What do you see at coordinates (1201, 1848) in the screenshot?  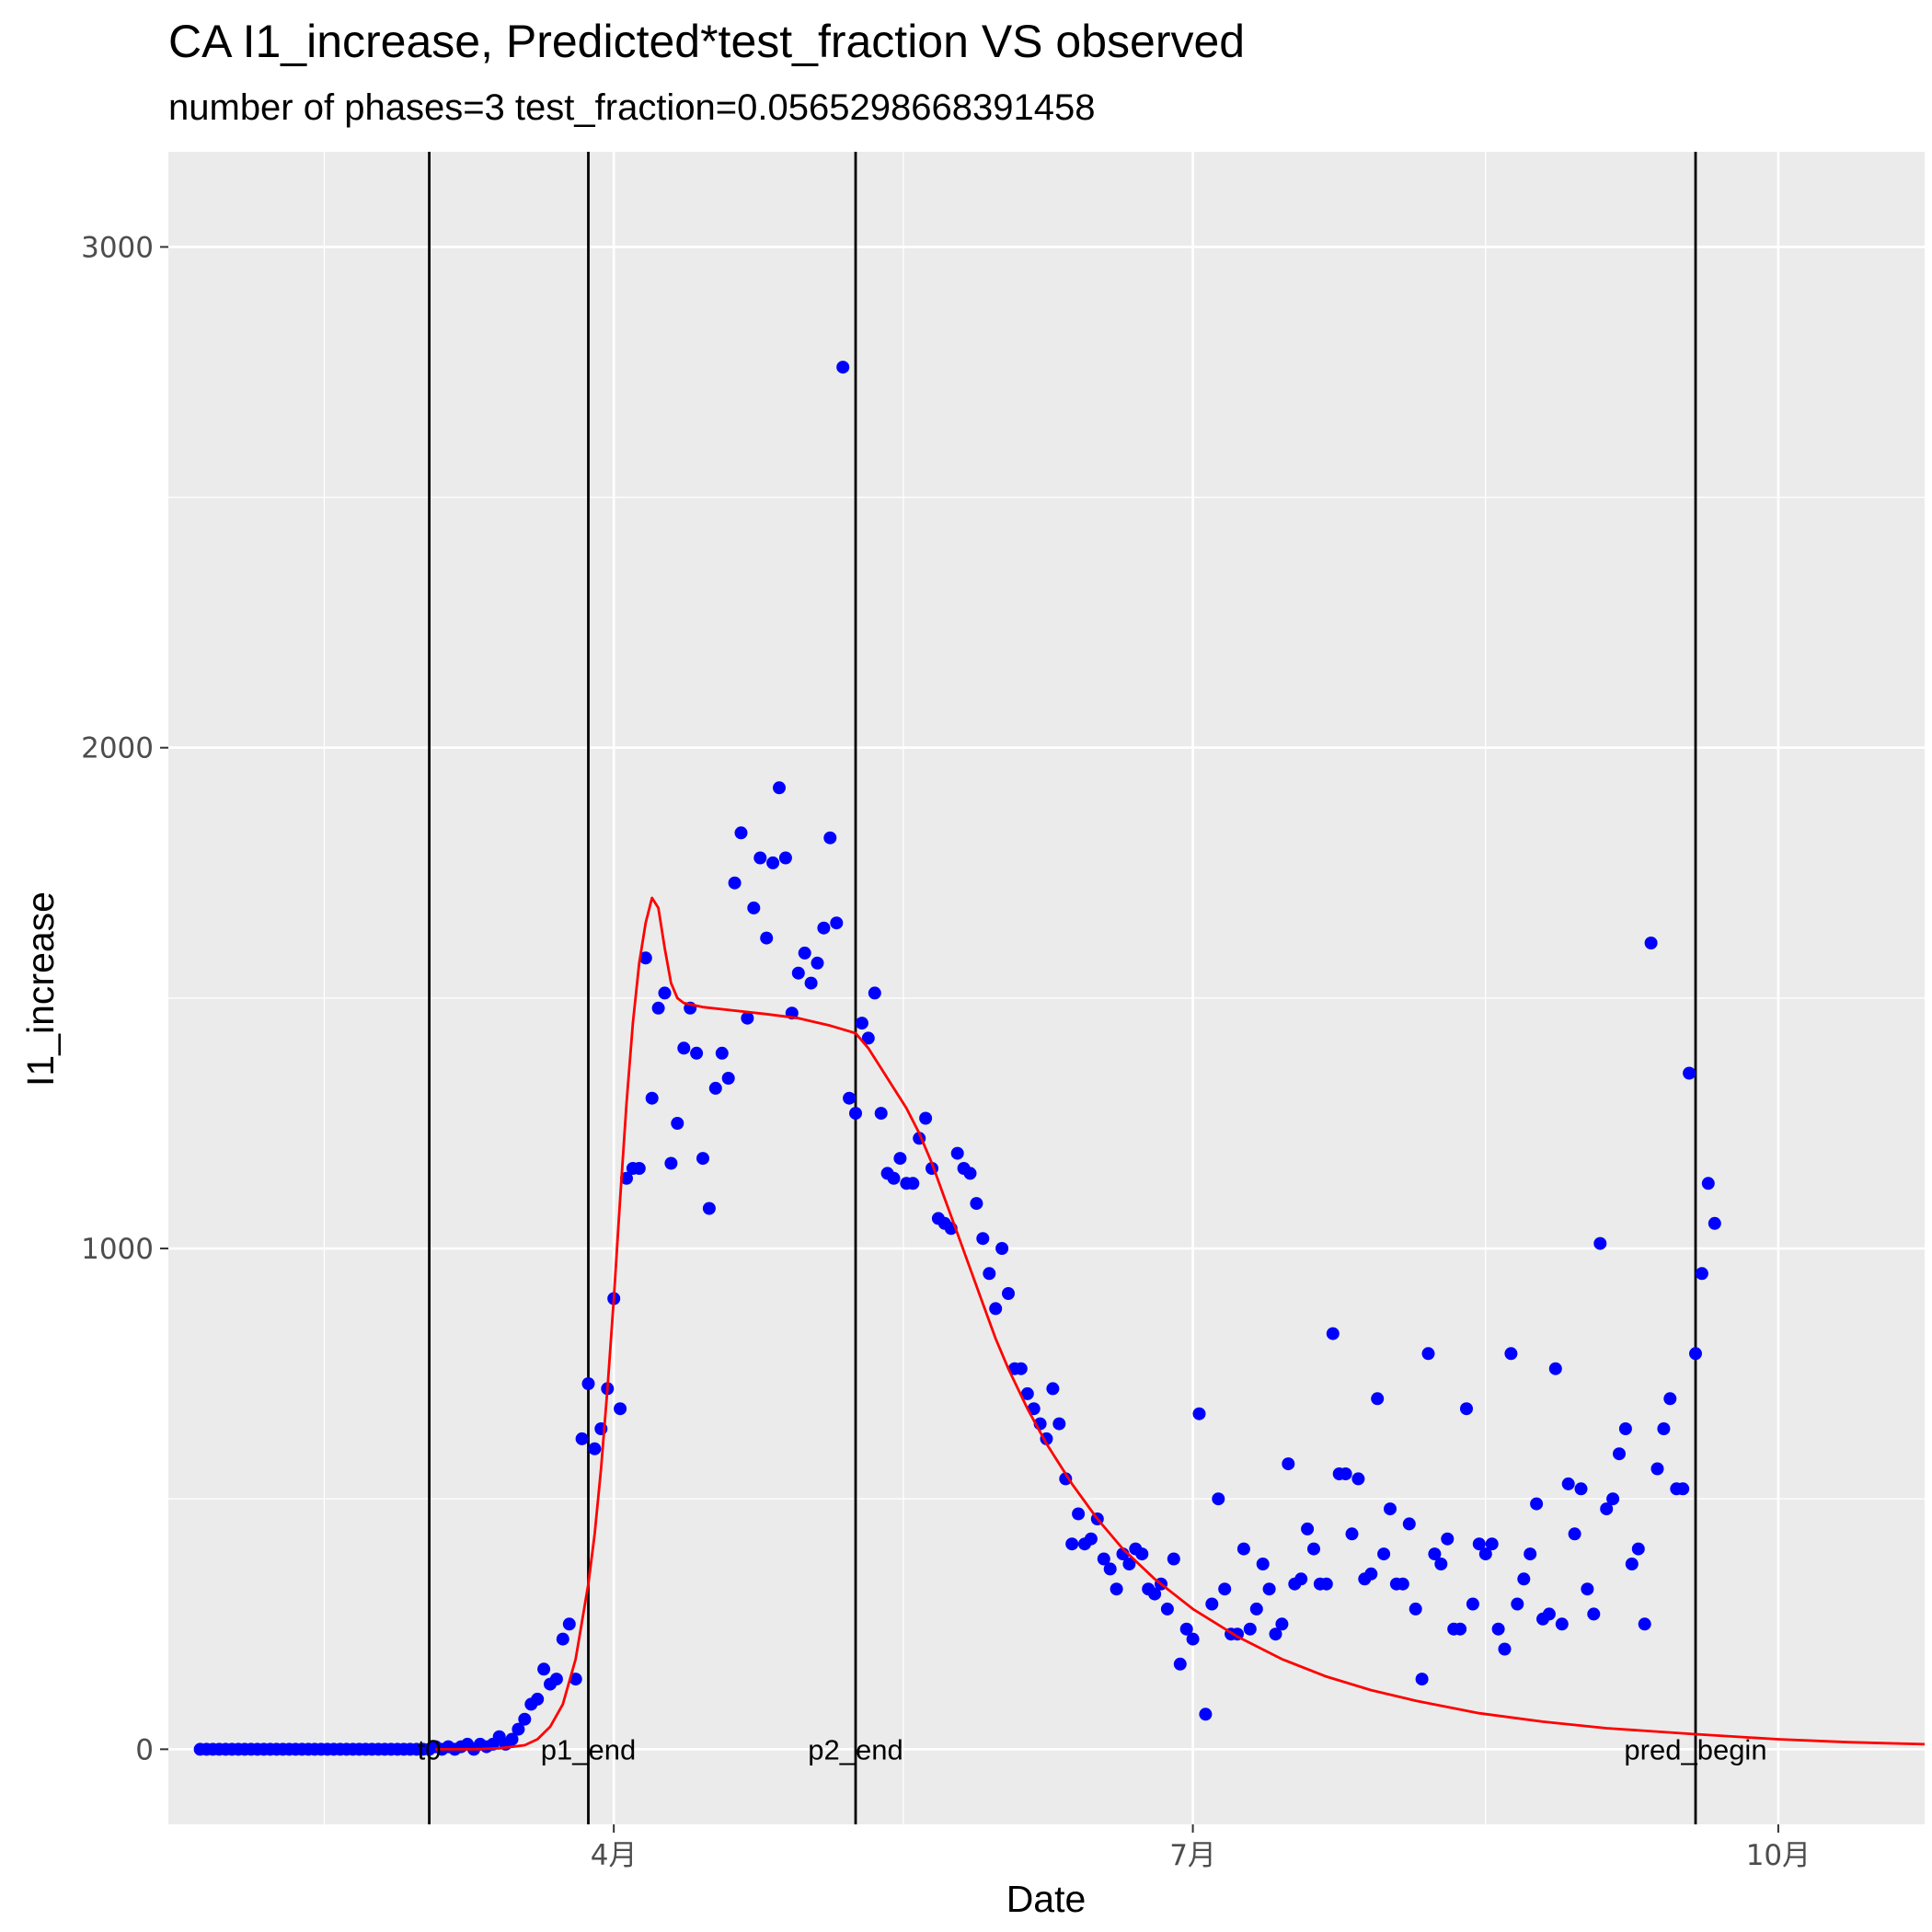 I see `x-axis: 4月 7月 10月` at bounding box center [1201, 1848].